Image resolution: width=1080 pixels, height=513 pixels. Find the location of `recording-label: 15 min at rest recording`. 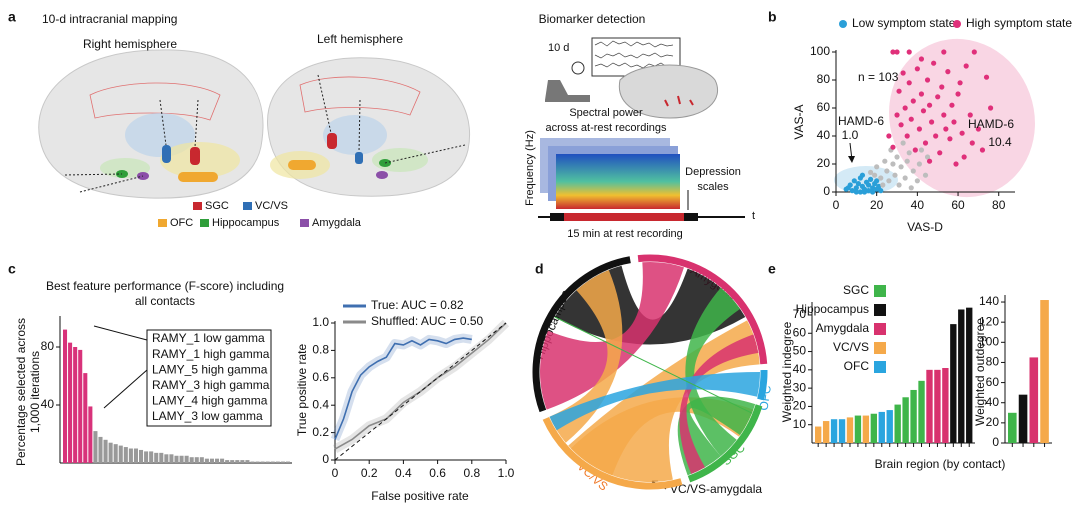

recording-label: 15 min at rest recording is located at coordinates (625, 234).